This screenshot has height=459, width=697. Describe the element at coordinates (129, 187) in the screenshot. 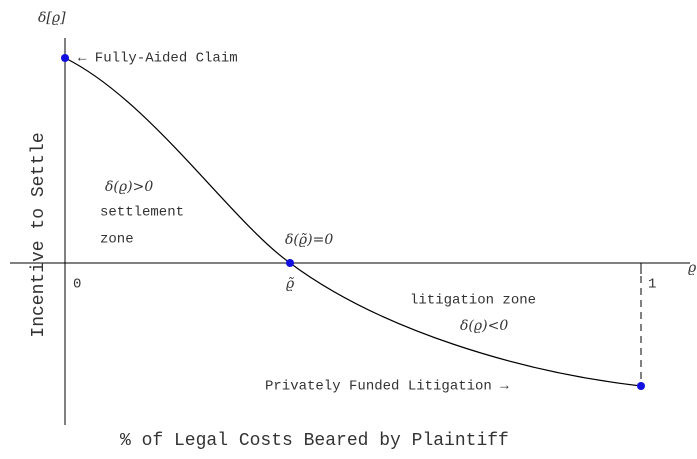

I see `annotation: δ(ϱ)>0` at that location.